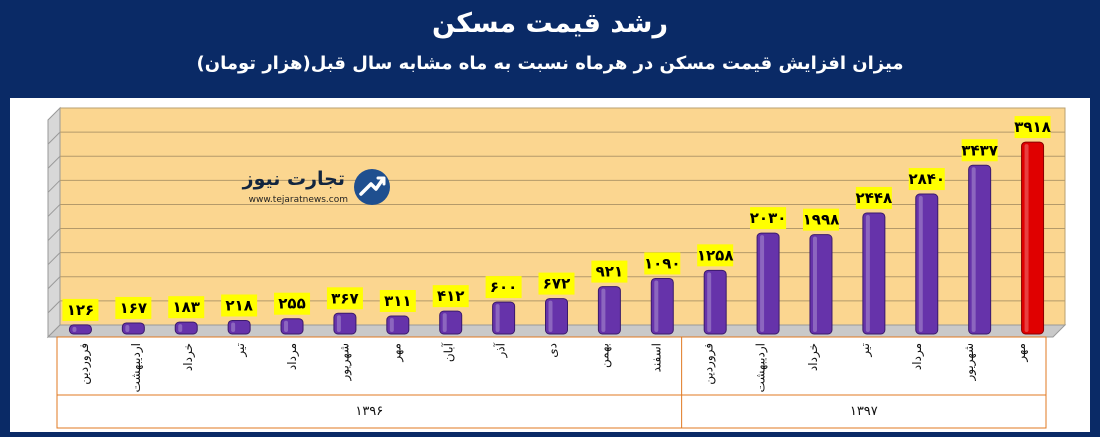  What do you see at coordinates (550, 23) in the screenshot?
I see `chart-title: رشد قیمت مسکن` at bounding box center [550, 23].